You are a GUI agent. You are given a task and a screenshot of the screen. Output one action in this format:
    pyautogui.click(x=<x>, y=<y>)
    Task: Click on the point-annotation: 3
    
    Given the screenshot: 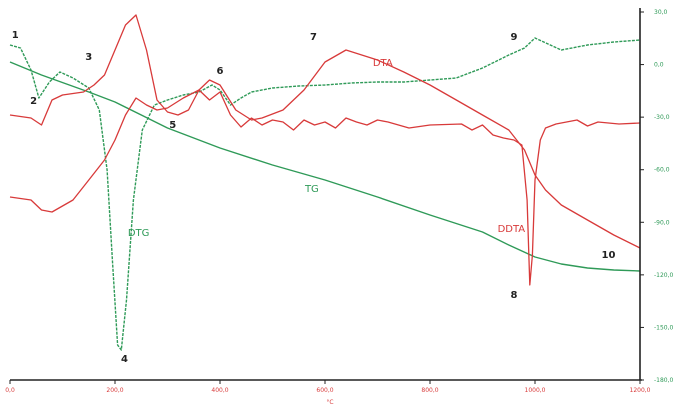 What is the action you would take?
    pyautogui.click(x=88, y=57)
    